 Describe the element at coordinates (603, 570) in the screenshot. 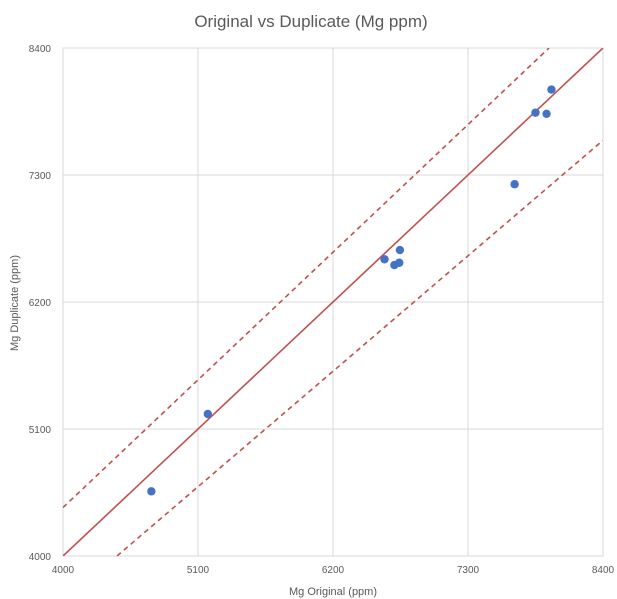

I see `x-tick-label: 8400` at that location.